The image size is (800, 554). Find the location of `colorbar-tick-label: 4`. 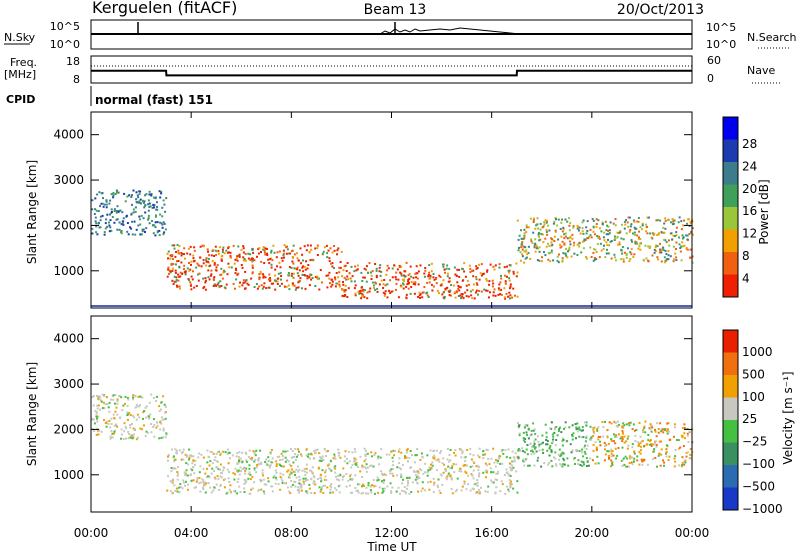

colorbar-tick-label: 4 is located at coordinates (746, 278).